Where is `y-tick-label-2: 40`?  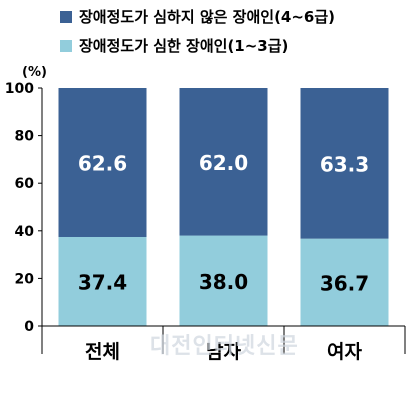 y-tick-label-2: 40 is located at coordinates (25, 232).